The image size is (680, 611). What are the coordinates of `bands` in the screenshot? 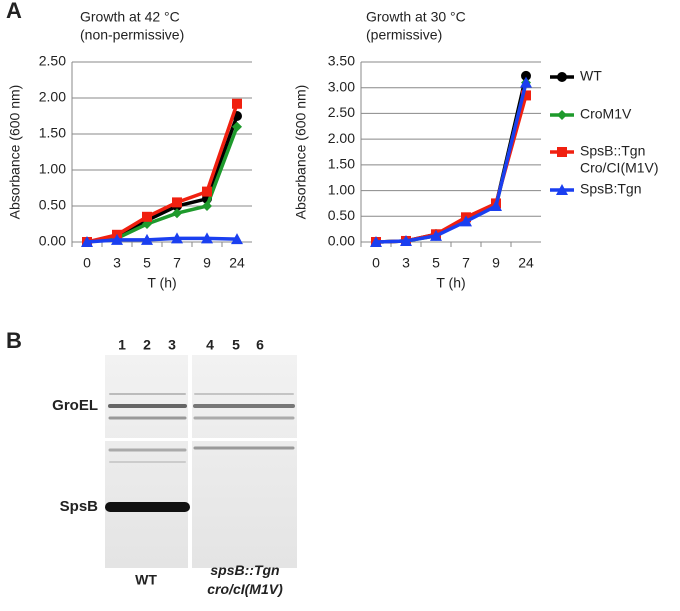 It's located at (200, 452).